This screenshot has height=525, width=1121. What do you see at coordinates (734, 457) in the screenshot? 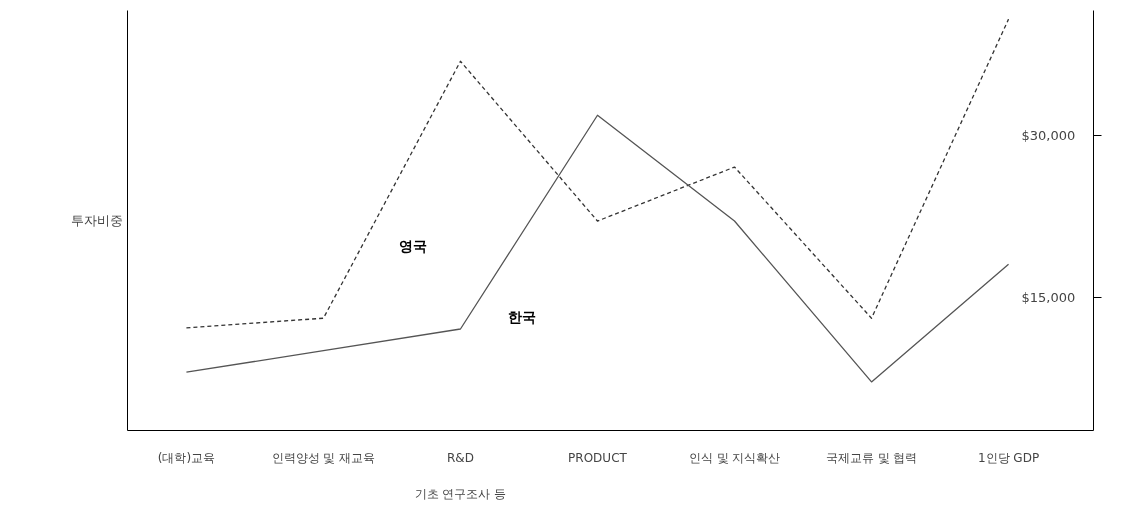
I see `x-tick-label: 인식 및 지식확산` at bounding box center [734, 457].